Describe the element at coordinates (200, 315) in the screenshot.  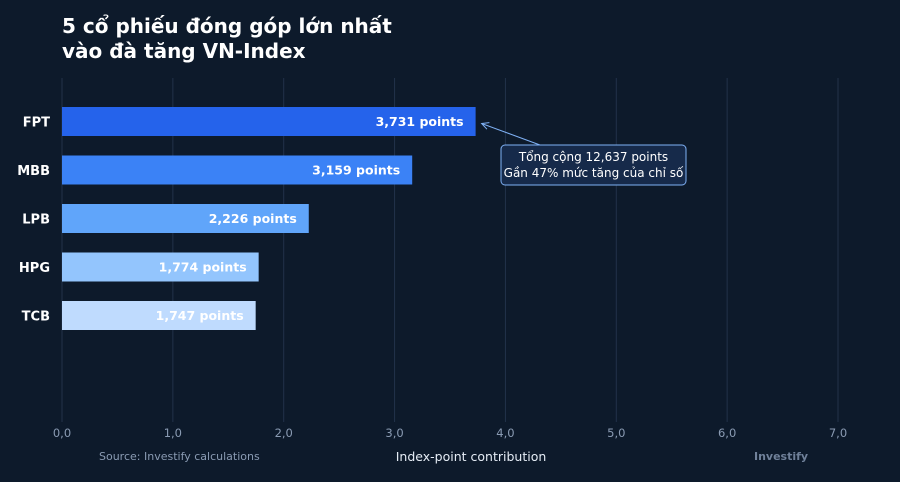
I see `bar-value-label: 1,747 points` at that location.